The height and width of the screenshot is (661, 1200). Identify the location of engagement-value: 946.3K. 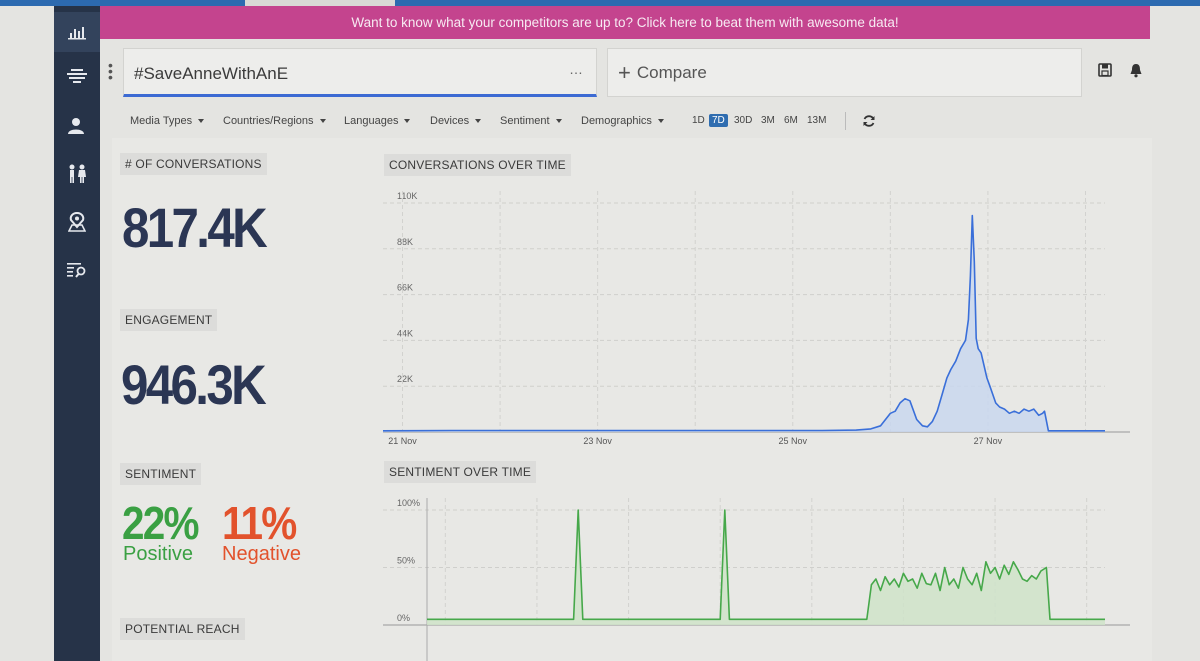
(194, 384).